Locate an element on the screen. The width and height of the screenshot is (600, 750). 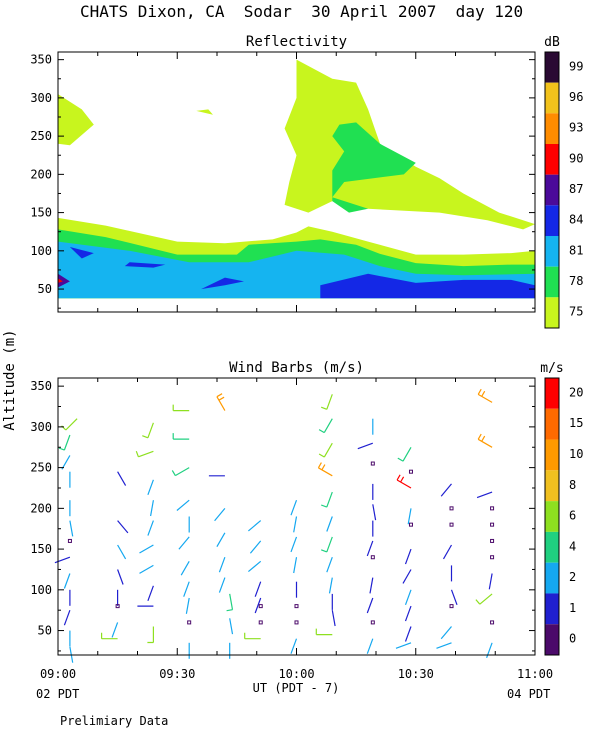
panel-title: Reflectivity is located at coordinates (296, 42).